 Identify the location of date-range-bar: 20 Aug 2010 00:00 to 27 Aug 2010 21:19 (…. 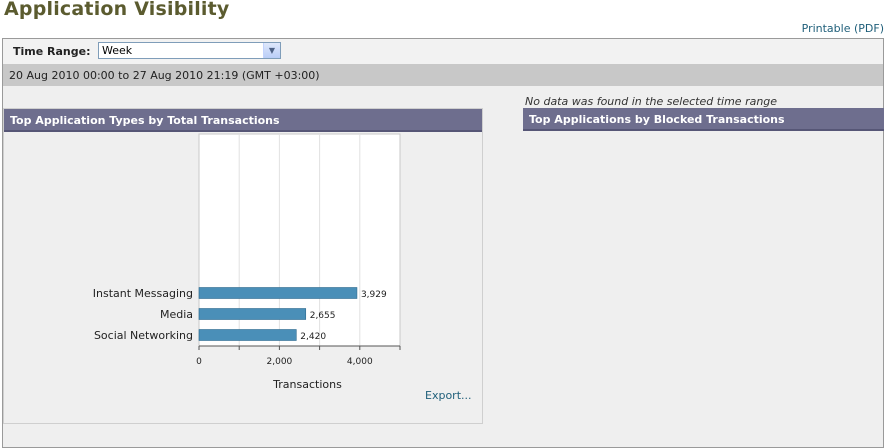
(443, 75).